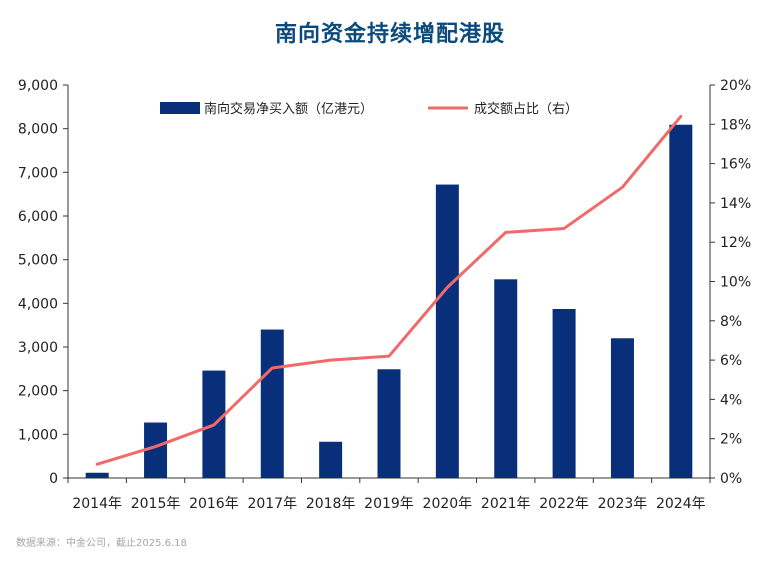  I want to click on y-right-tick-label: 14%, so click(735, 204).